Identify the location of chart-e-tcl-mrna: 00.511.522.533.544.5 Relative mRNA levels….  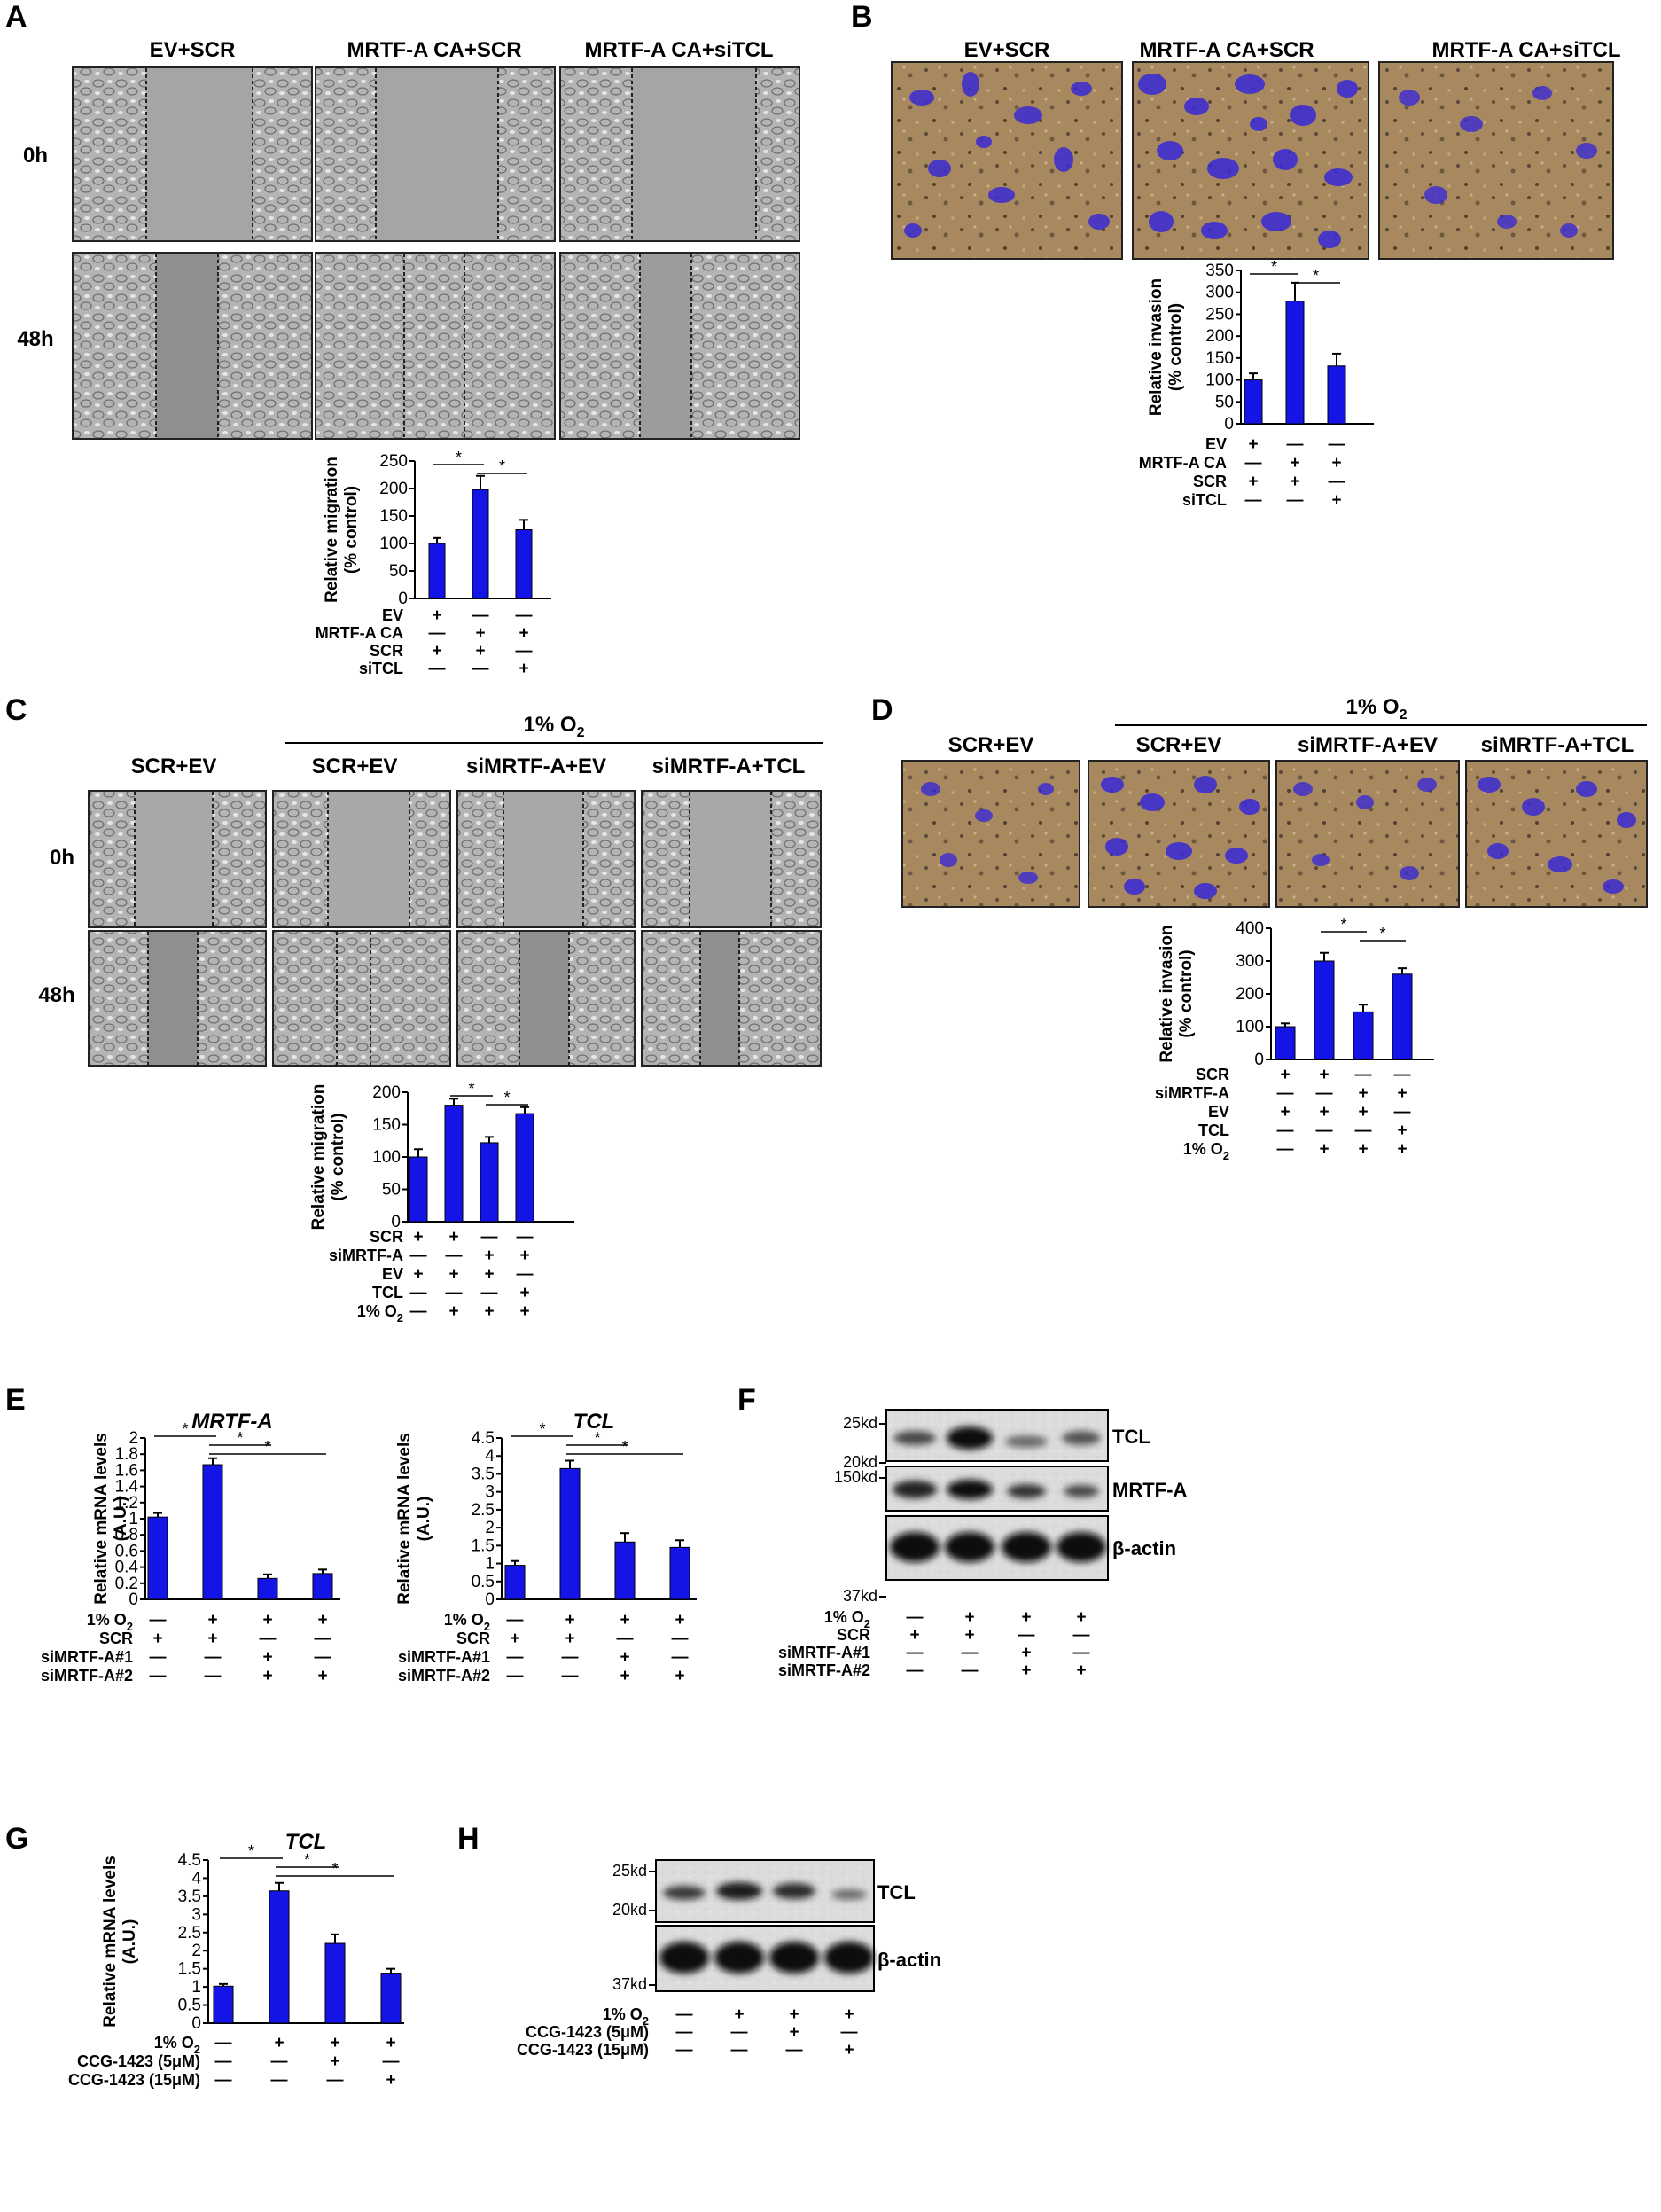
(546, 1547).